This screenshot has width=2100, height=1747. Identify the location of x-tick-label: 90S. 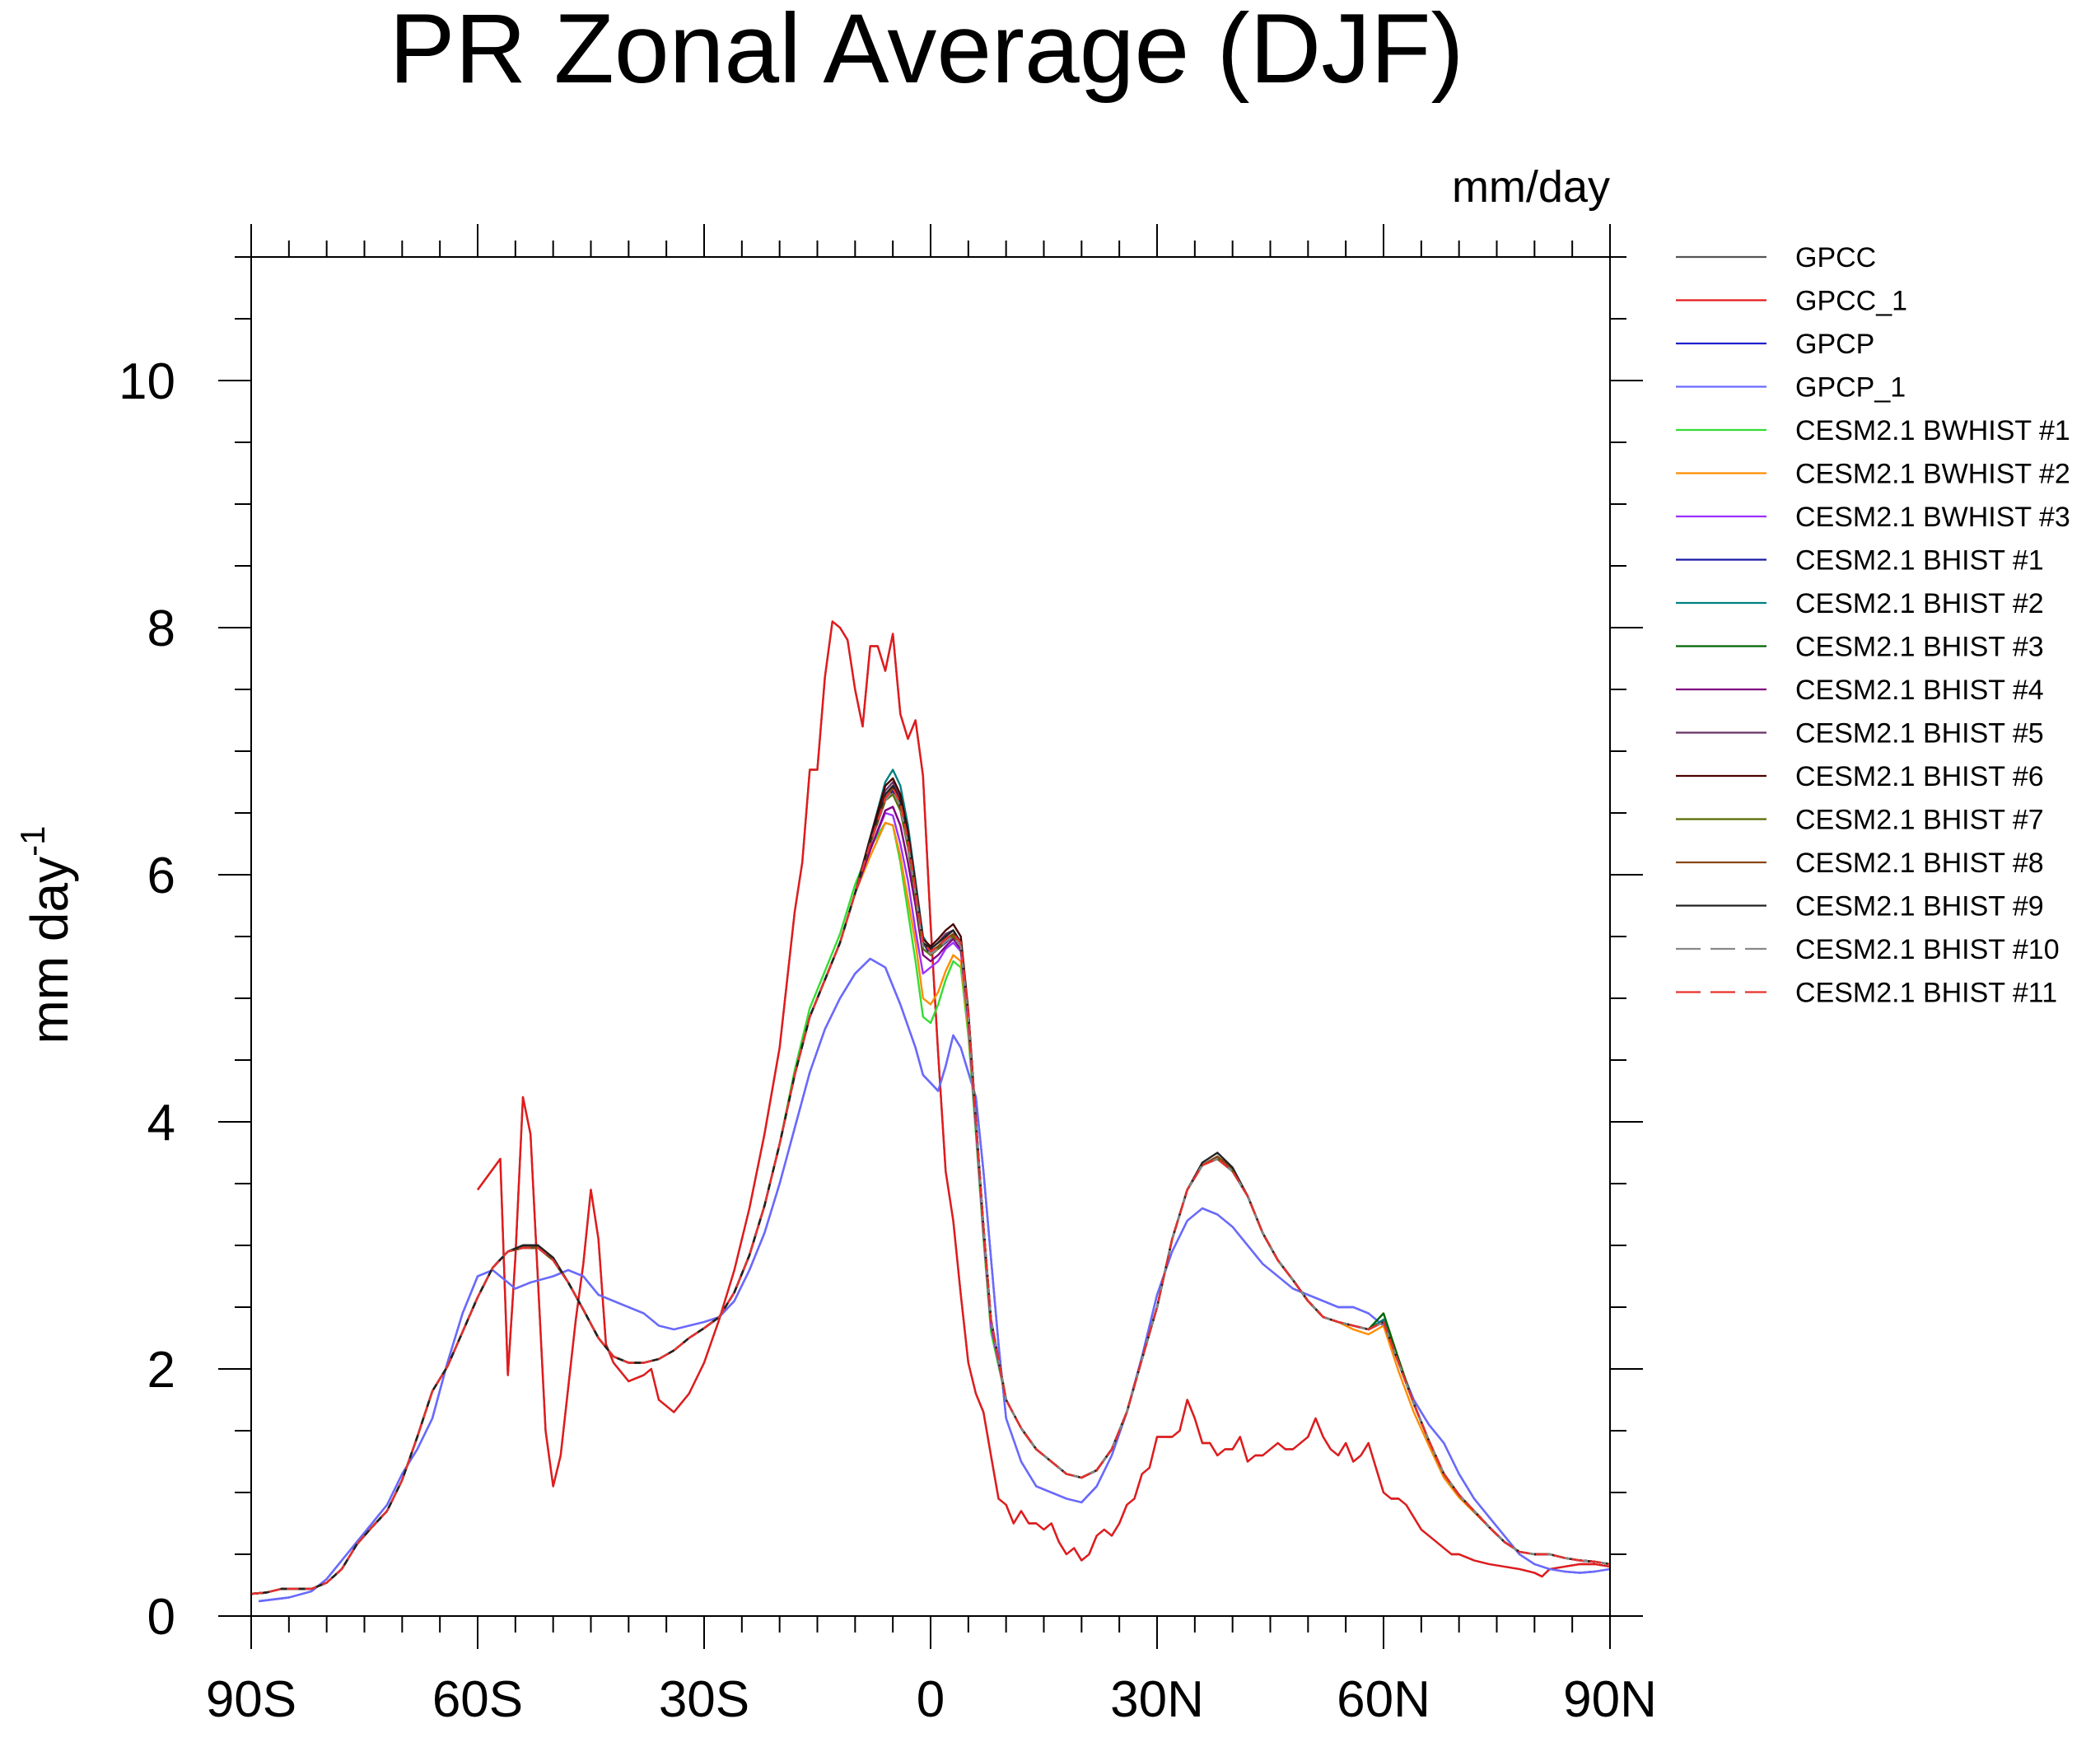
(251, 1699).